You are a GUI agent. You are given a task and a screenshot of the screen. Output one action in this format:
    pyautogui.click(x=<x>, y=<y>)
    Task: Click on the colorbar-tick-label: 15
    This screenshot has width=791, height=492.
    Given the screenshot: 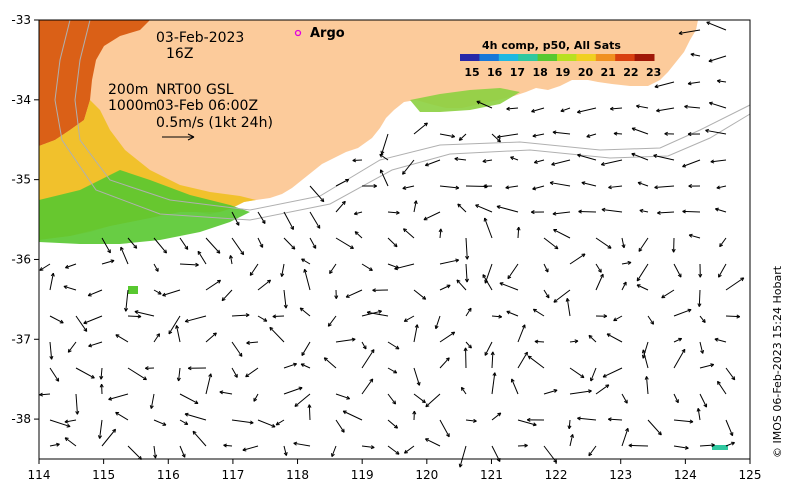 What is the action you would take?
    pyautogui.click(x=471, y=72)
    